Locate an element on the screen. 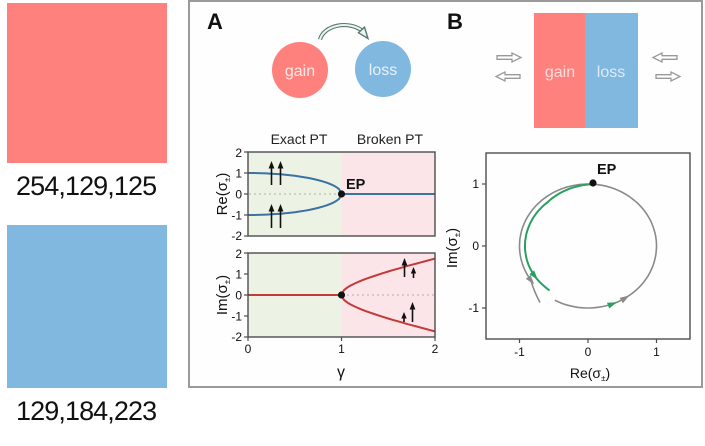 This screenshot has height=446, width=705. svg-text: B is located at coordinates (455, 21).